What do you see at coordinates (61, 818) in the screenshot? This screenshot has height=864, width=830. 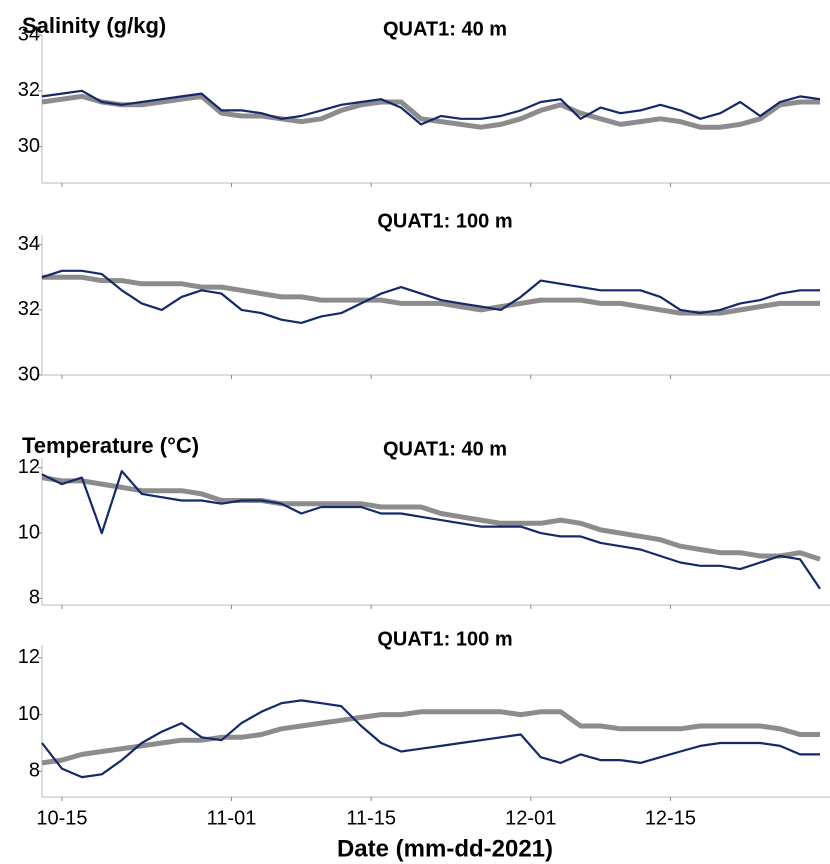 I see `x-tick-label: 10-15` at bounding box center [61, 818].